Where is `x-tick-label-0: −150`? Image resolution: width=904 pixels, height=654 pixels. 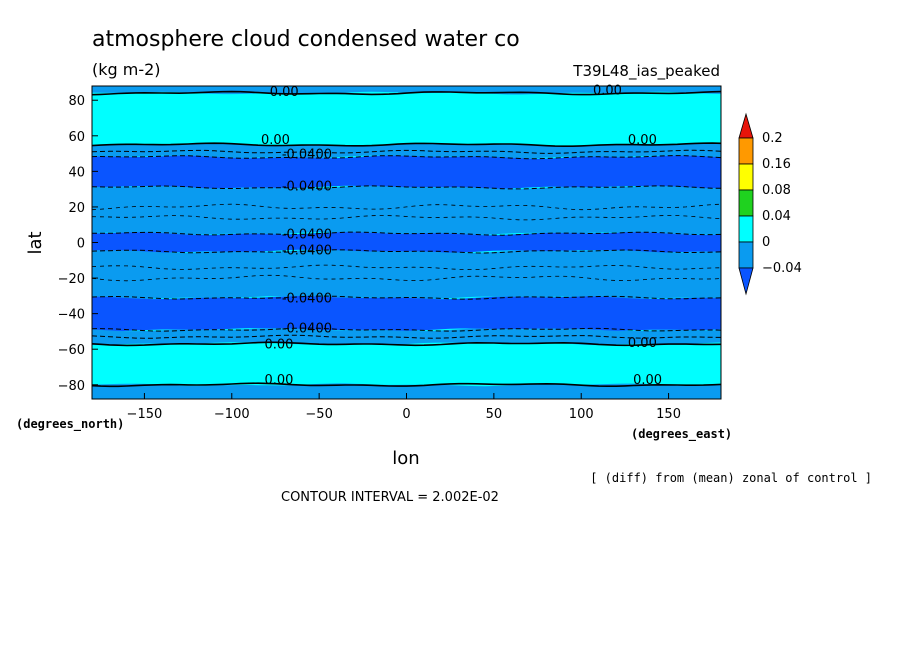 x-tick-label-0: −150 is located at coordinates (145, 414).